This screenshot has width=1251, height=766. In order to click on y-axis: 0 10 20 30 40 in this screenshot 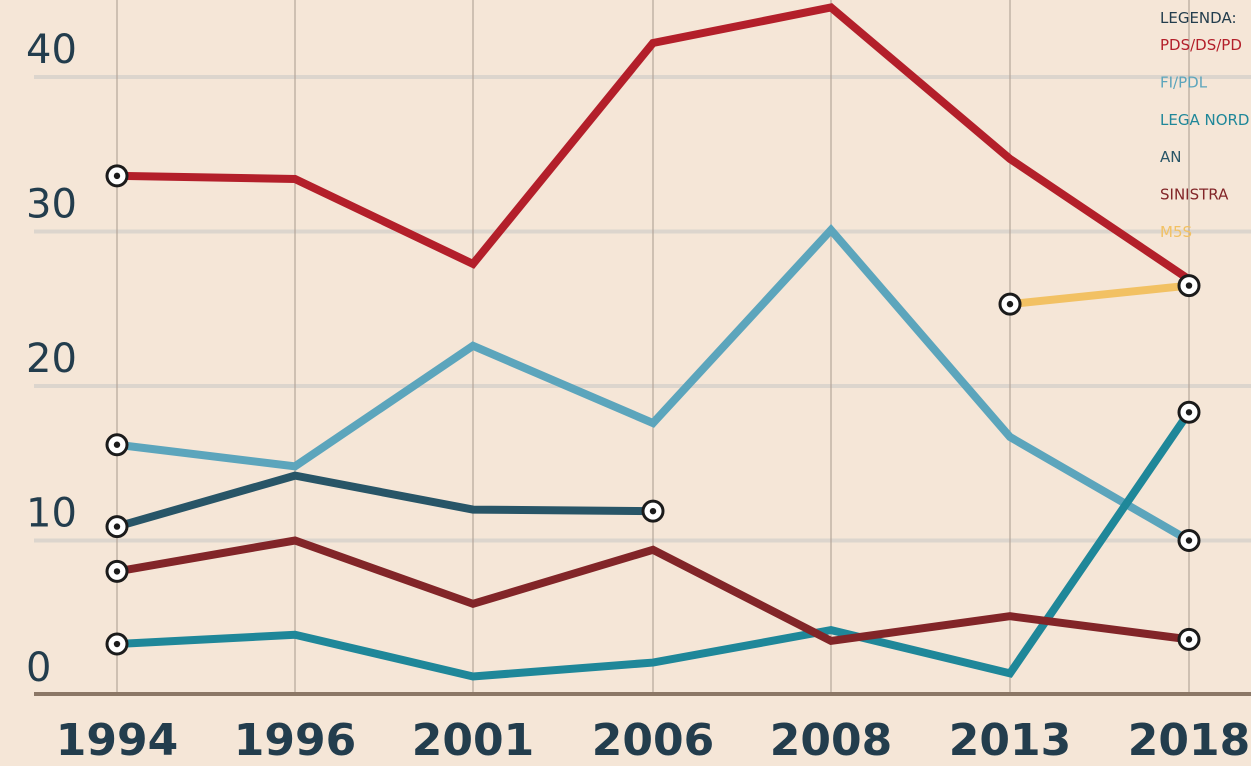, I will do `click(51, 359)`.